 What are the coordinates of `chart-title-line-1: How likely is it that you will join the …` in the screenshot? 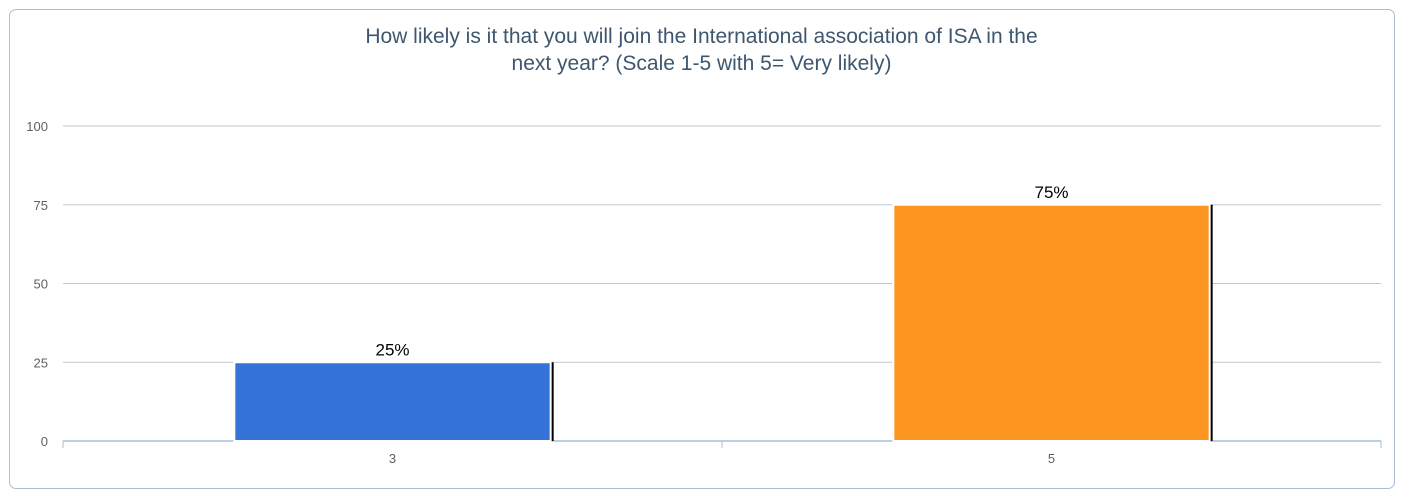 It's located at (701, 36).